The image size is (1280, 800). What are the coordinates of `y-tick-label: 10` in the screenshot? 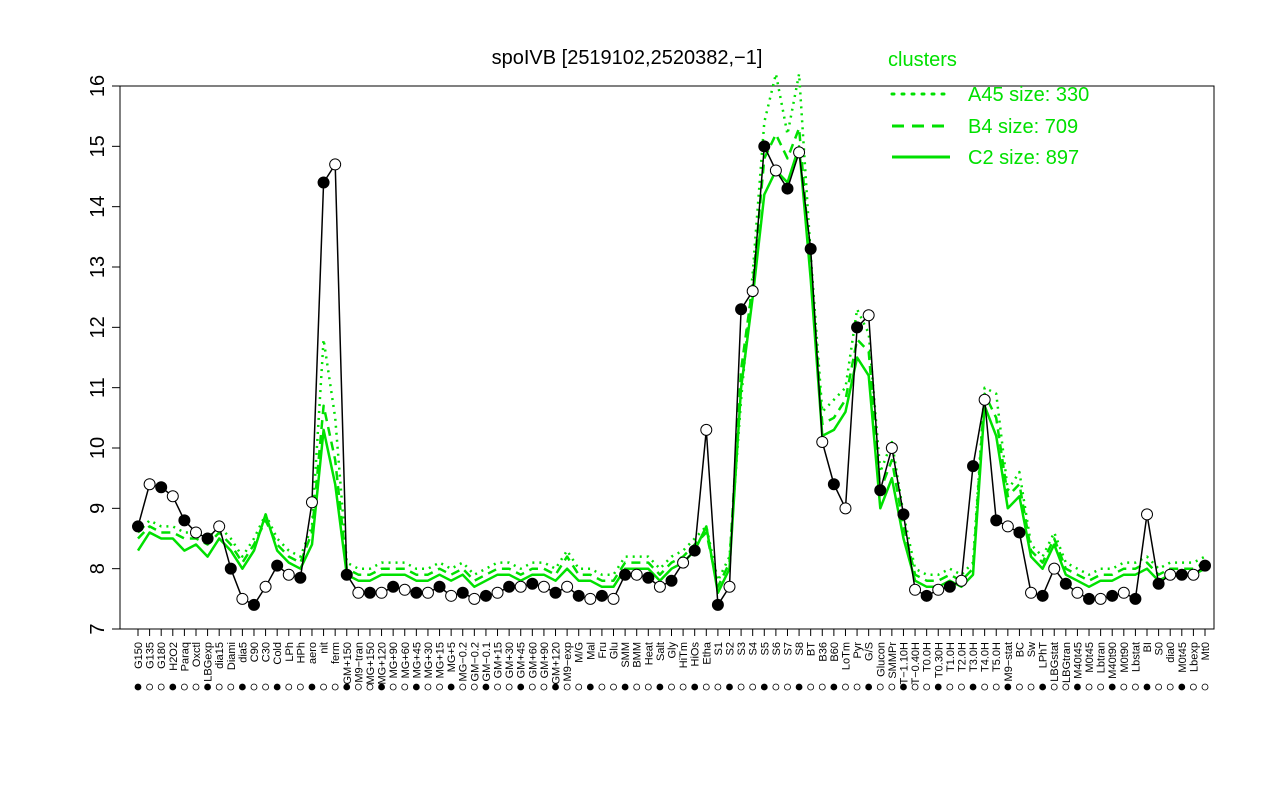 It's located at (98, 448).